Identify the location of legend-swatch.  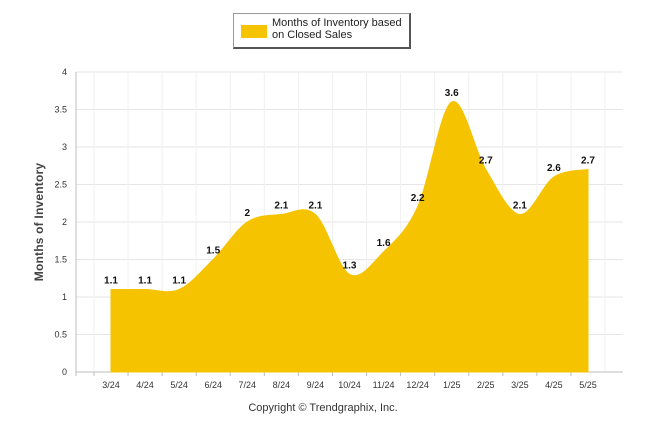
(254, 31).